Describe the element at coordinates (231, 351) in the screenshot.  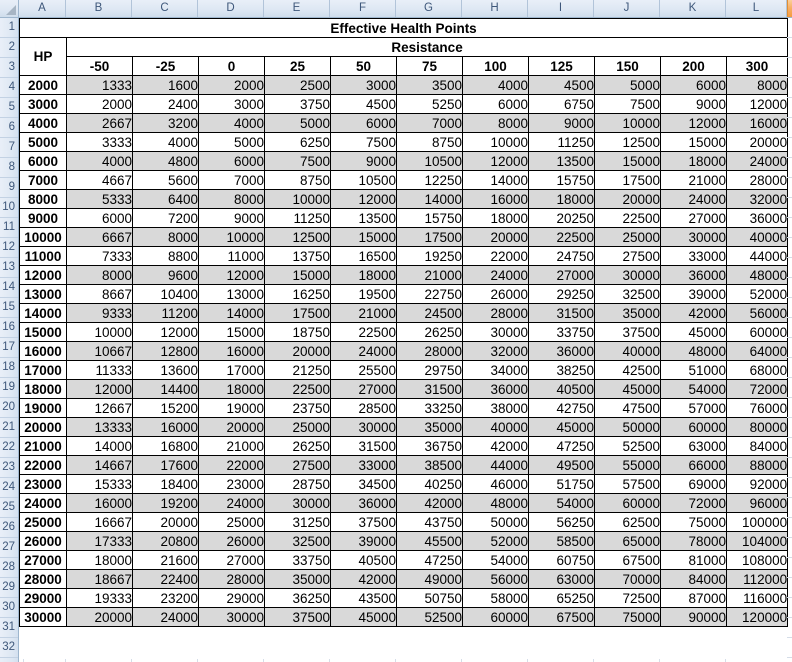
I see `ehp-value-cell: 16000` at that location.